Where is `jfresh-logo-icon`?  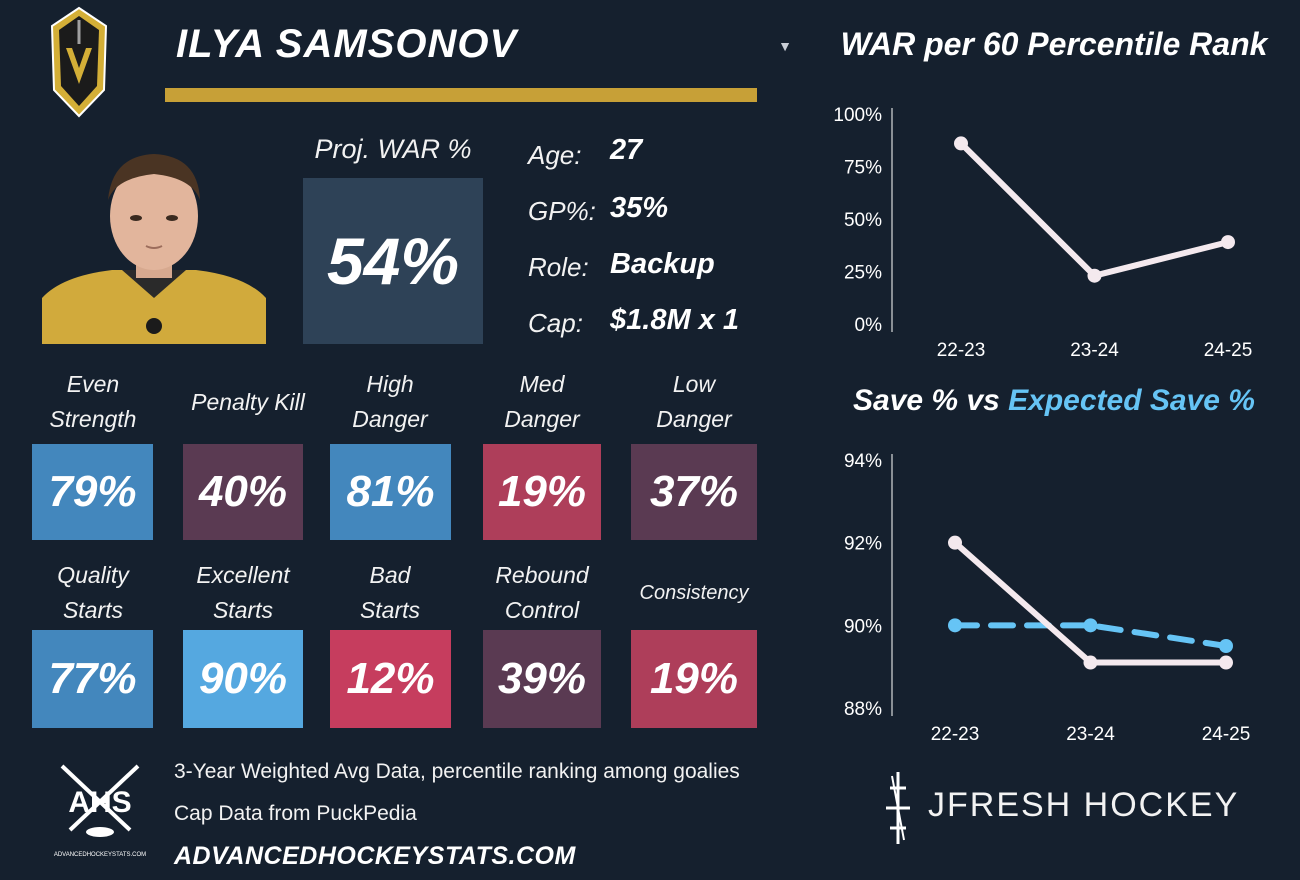 jfresh-logo-icon is located at coordinates (903, 808).